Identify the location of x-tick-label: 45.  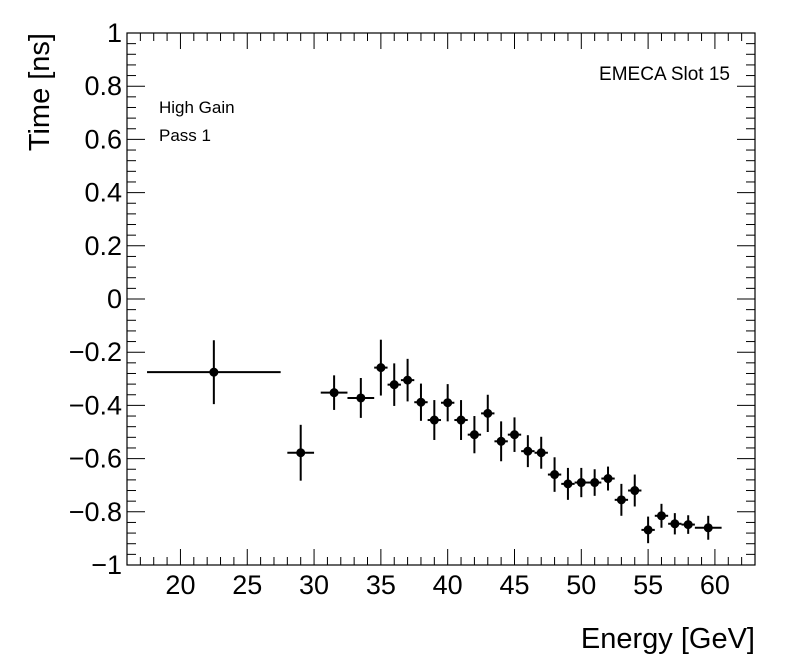
(514, 585).